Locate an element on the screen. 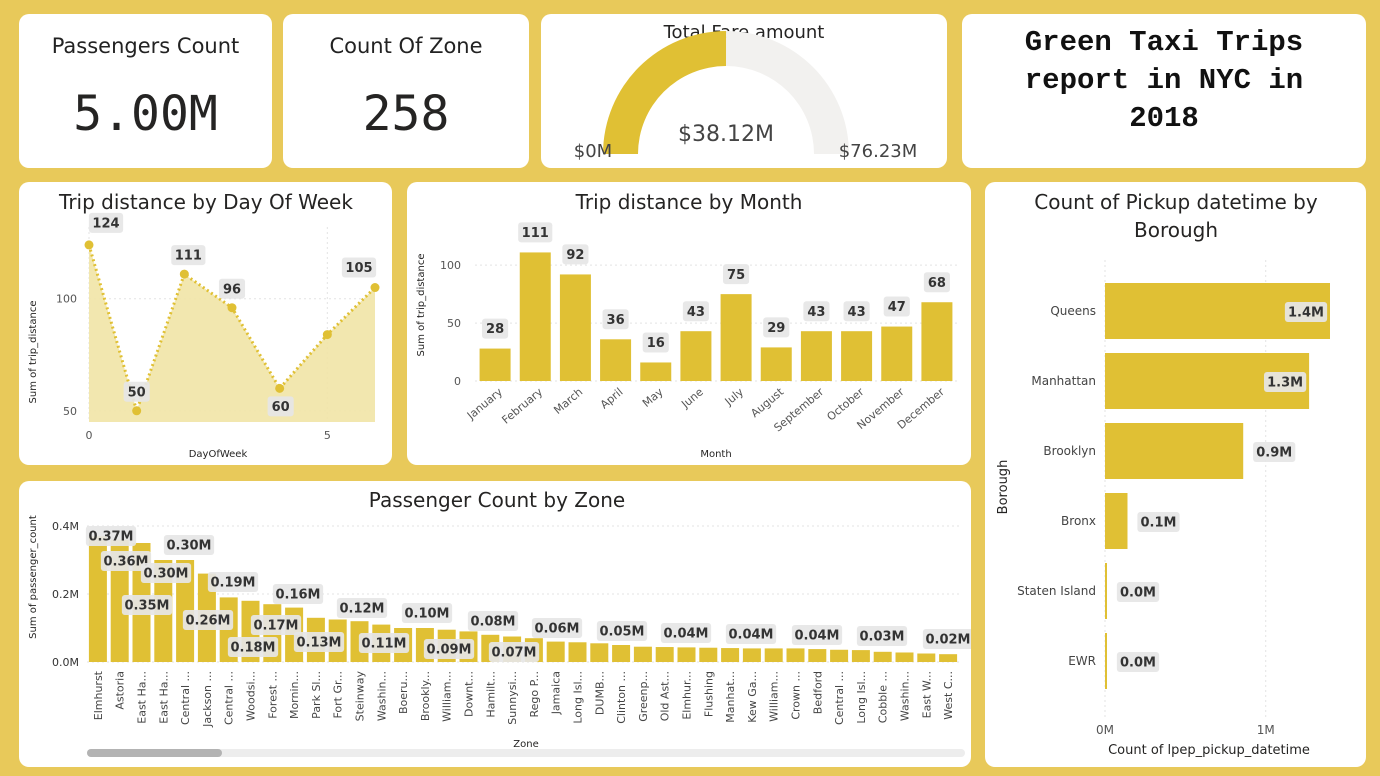 The image size is (1380, 776). chart-title-line-1: Count of Pickup datetime by is located at coordinates (1176, 202).